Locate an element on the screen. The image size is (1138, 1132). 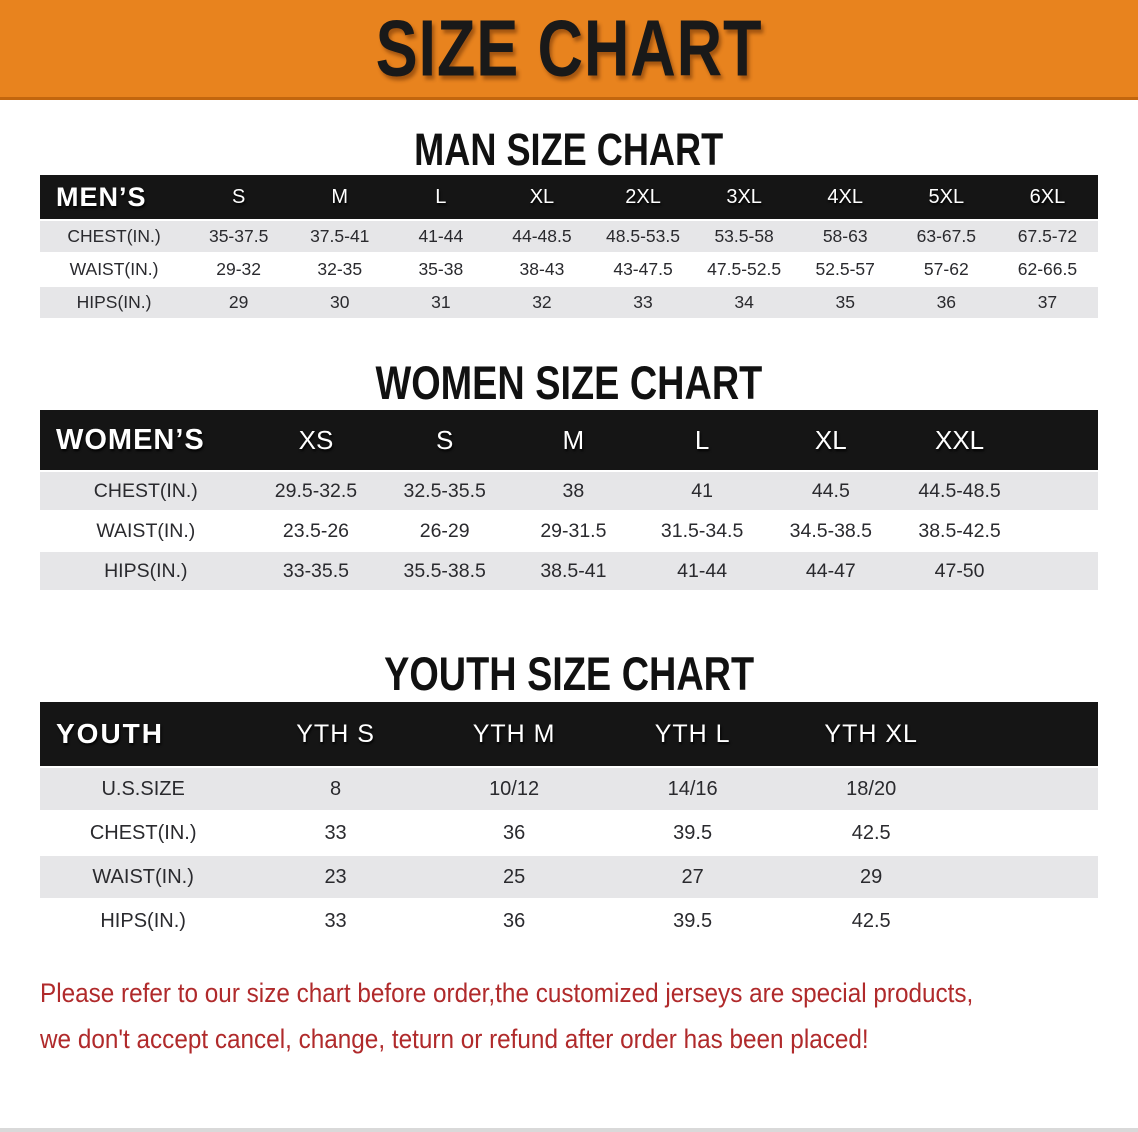
size-column-header: 3XL is located at coordinates (744, 197).